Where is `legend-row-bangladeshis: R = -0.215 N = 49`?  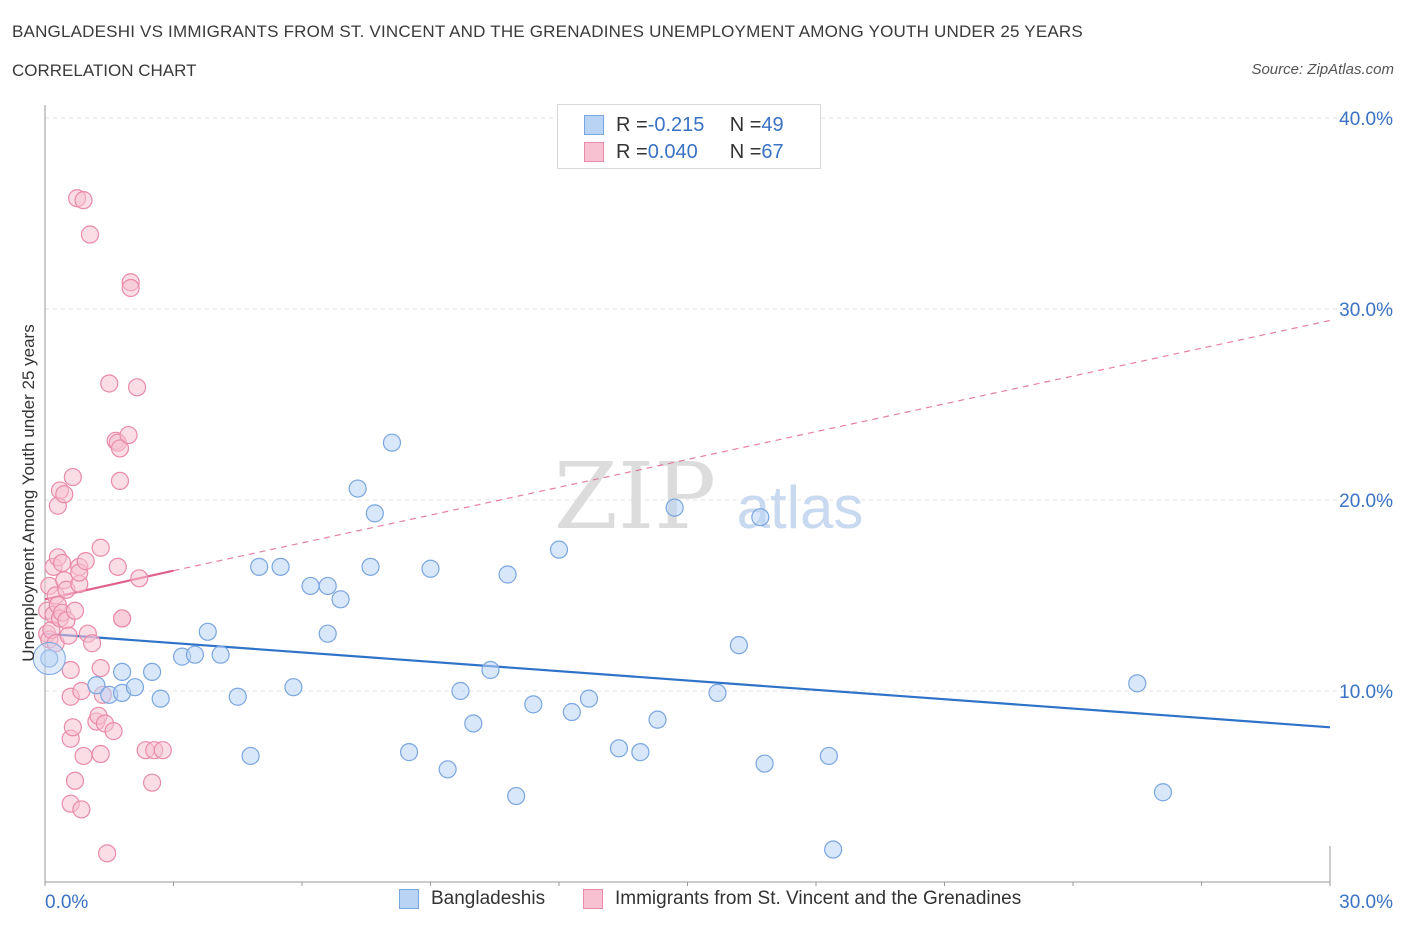 legend-row-bangladeshis: R = -0.215 N = 49 is located at coordinates (684, 125).